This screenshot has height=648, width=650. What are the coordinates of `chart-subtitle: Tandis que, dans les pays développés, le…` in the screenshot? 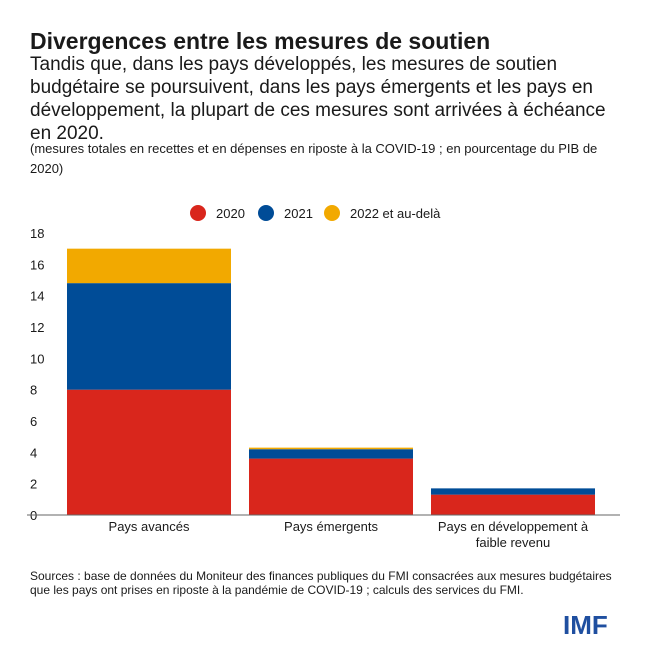 It's located at (318, 99).